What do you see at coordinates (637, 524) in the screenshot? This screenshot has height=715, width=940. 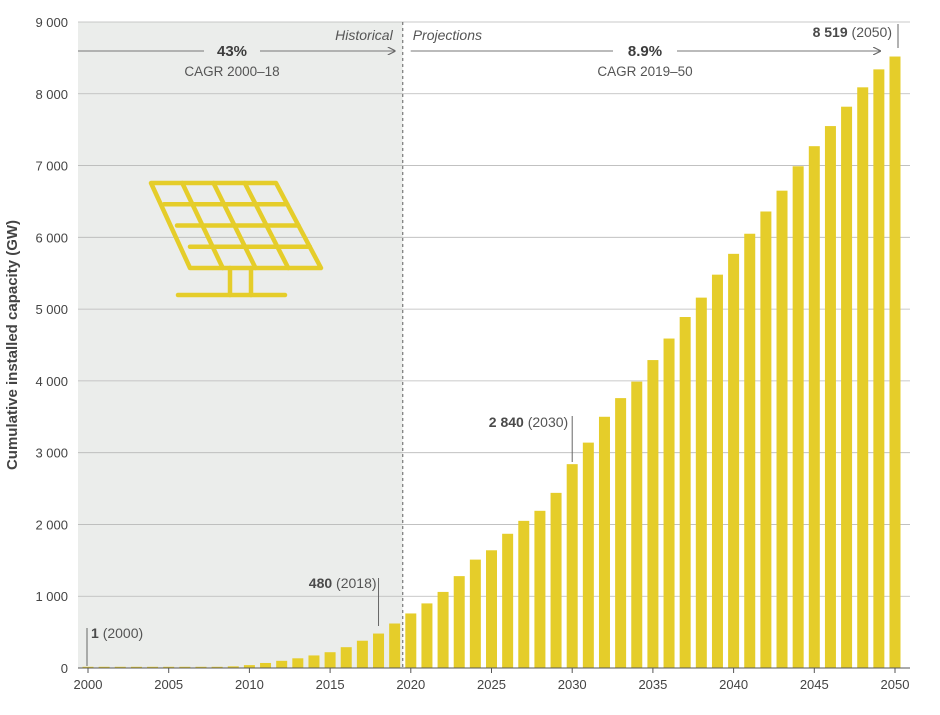 I see `bar-2034` at bounding box center [637, 524].